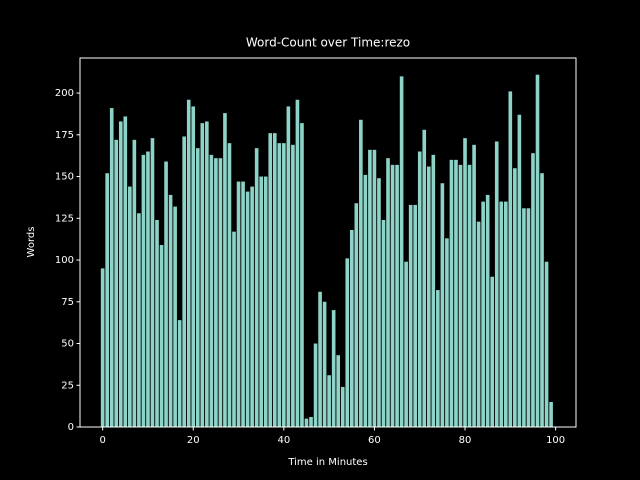  What do you see at coordinates (67, 302) in the screenshot?
I see `y-tick-label: 75` at bounding box center [67, 302].